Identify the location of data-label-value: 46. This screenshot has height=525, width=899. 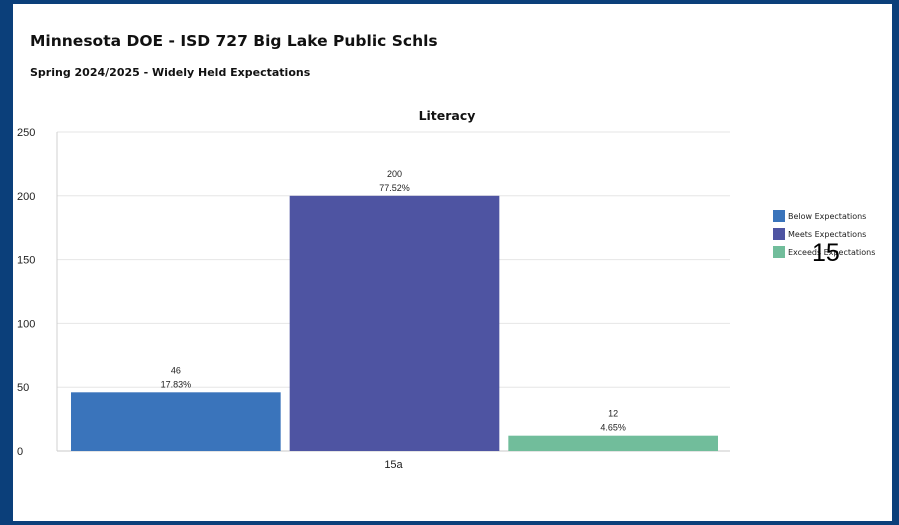
(176, 370).